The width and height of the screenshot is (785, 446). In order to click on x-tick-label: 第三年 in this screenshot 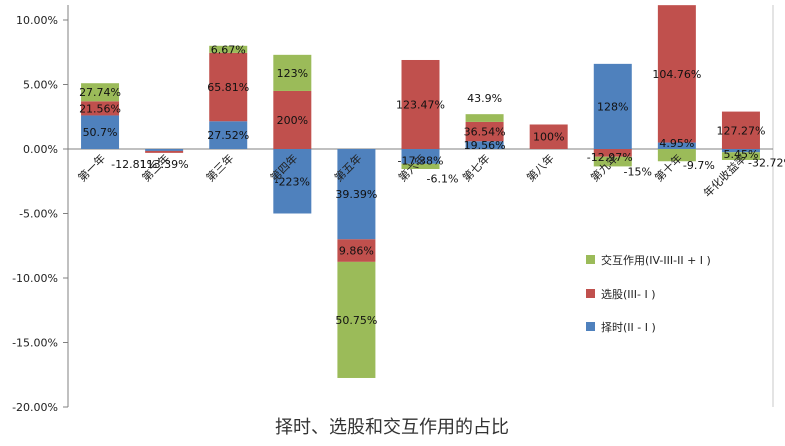, I will do `click(219, 167)`.